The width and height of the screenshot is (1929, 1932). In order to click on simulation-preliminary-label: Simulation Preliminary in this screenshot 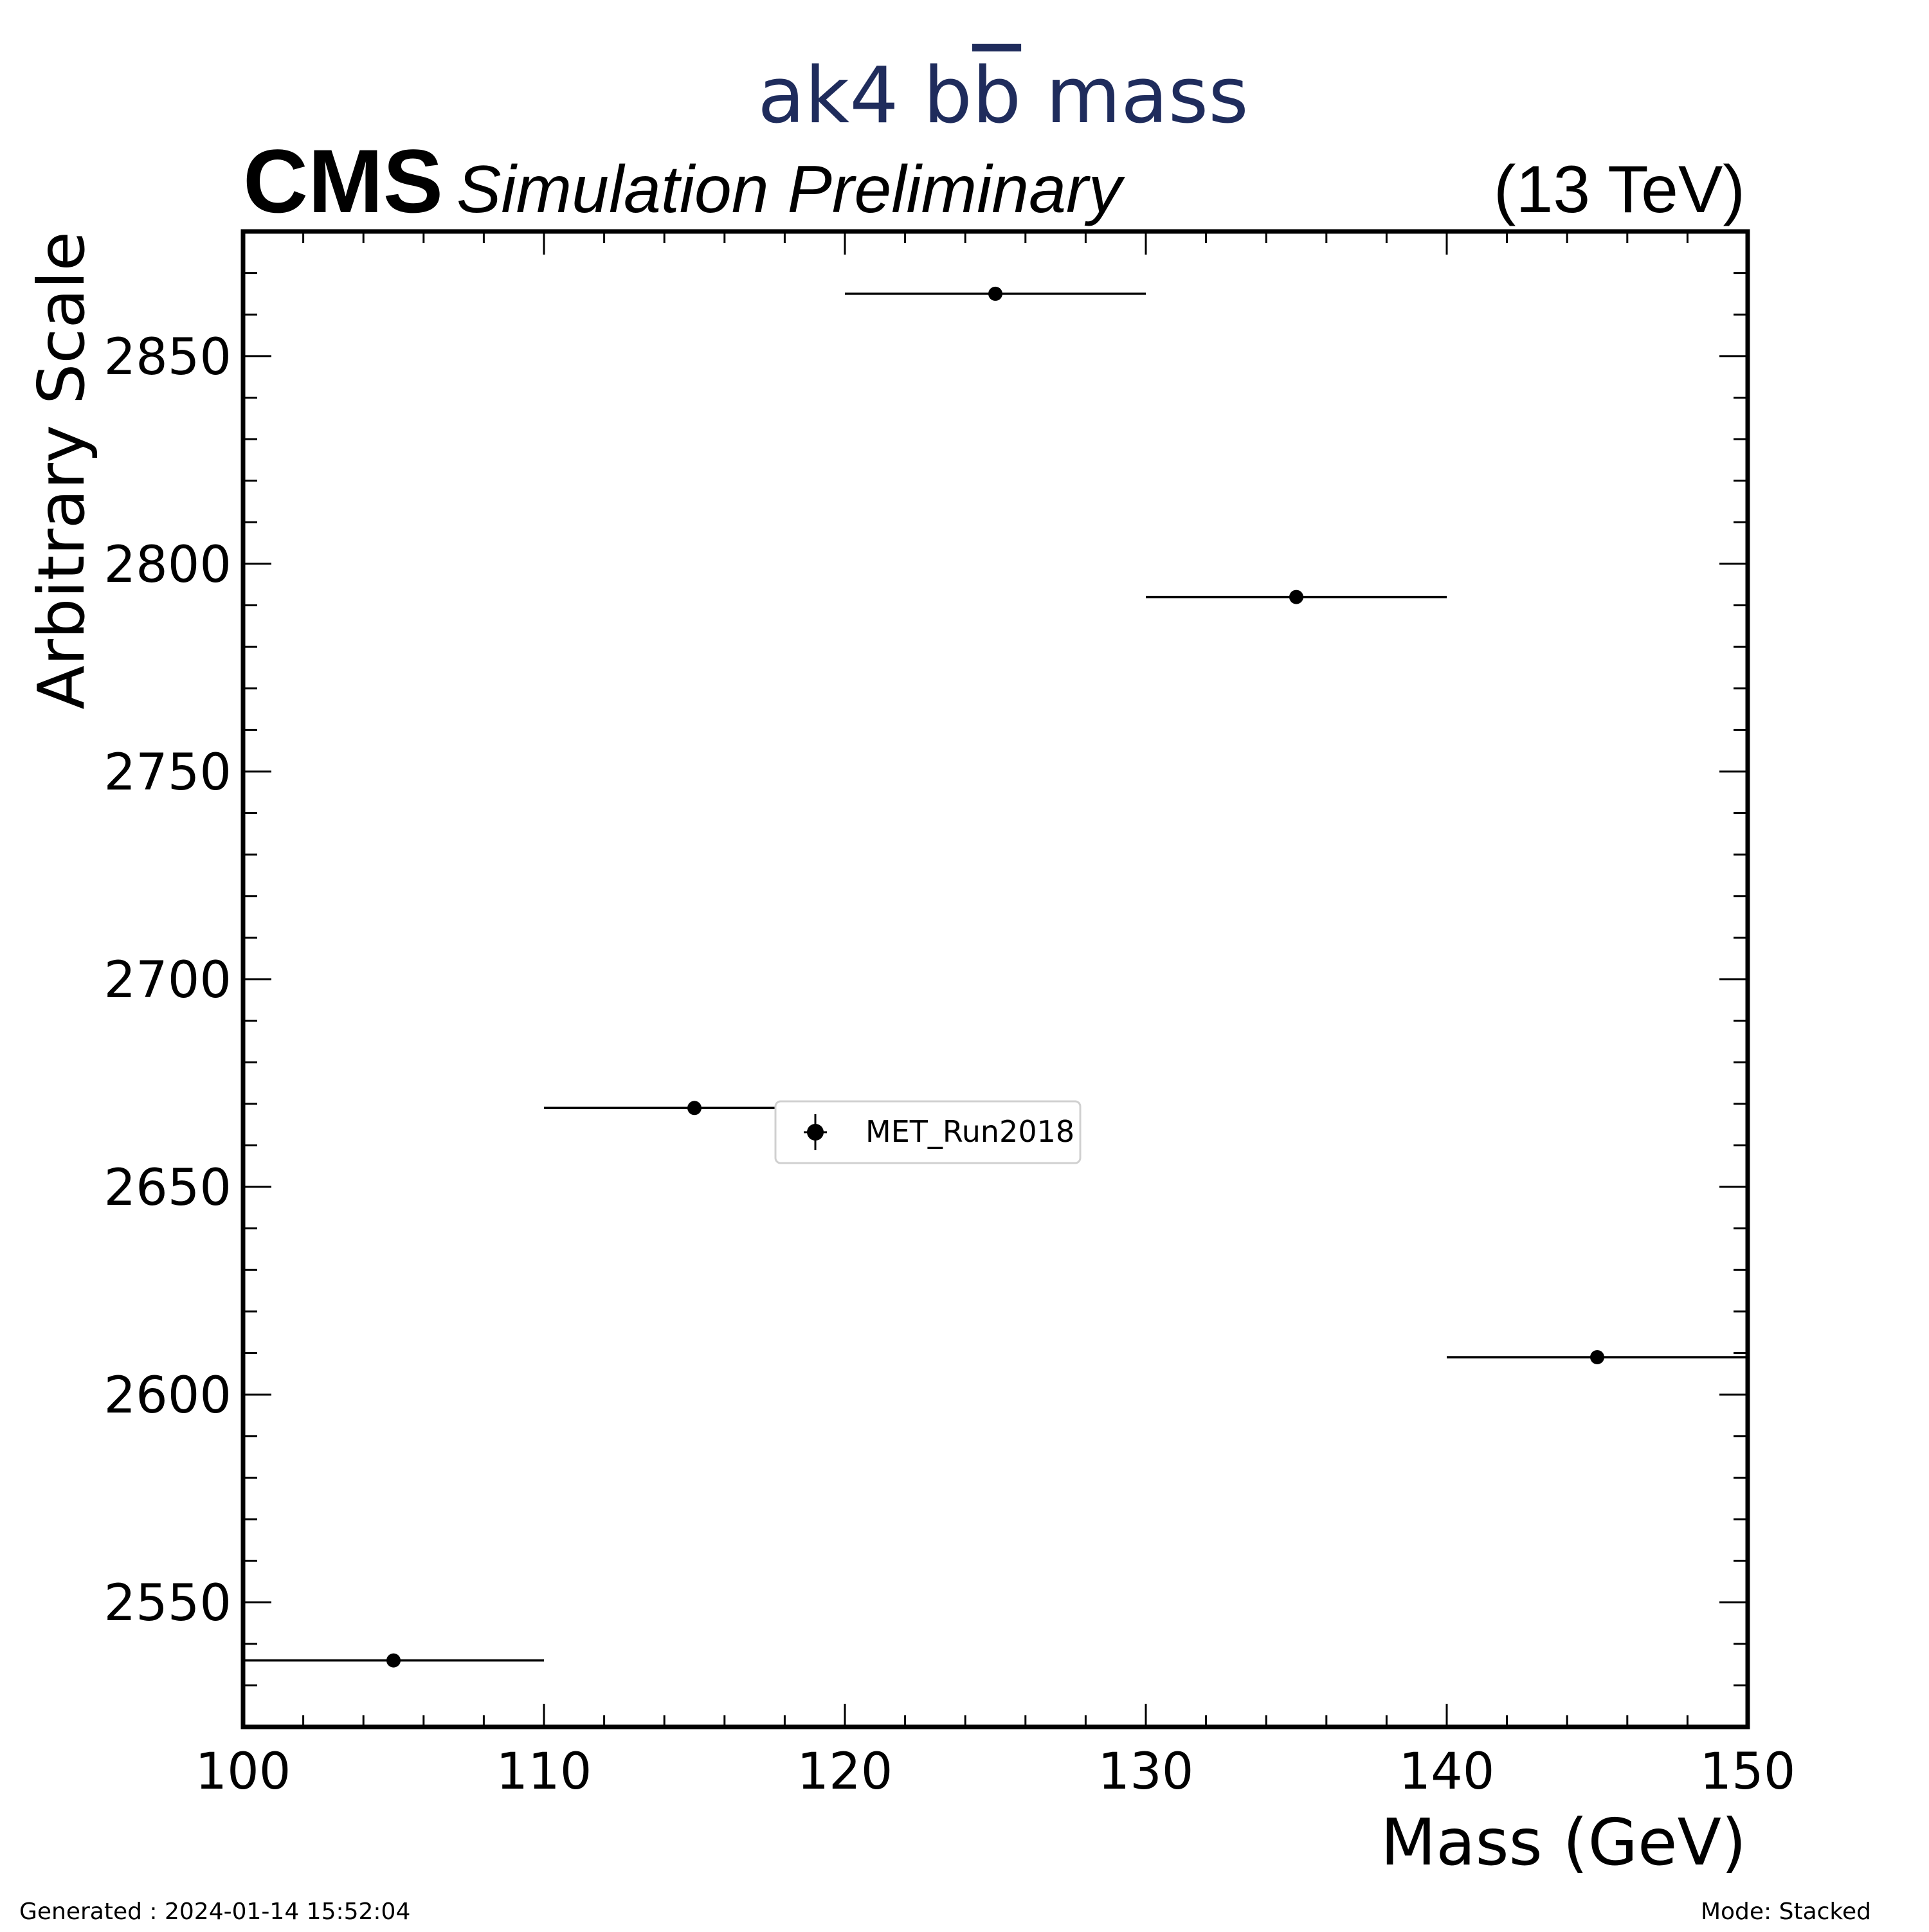, I will do `click(791, 189)`.